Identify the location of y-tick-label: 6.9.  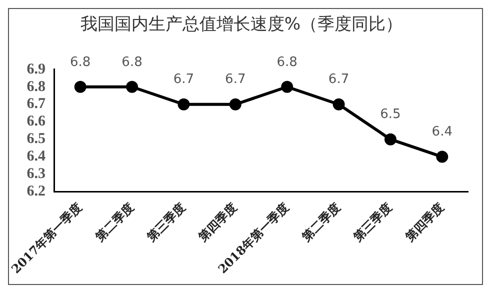
(36, 69).